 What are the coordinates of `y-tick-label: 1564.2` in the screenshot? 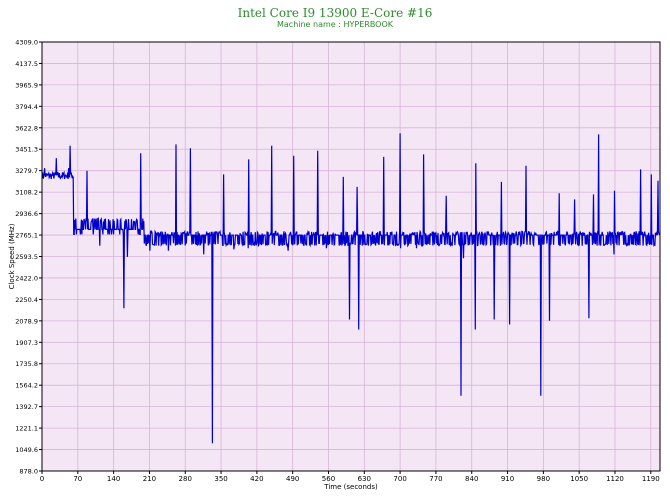 It's located at (26, 386).